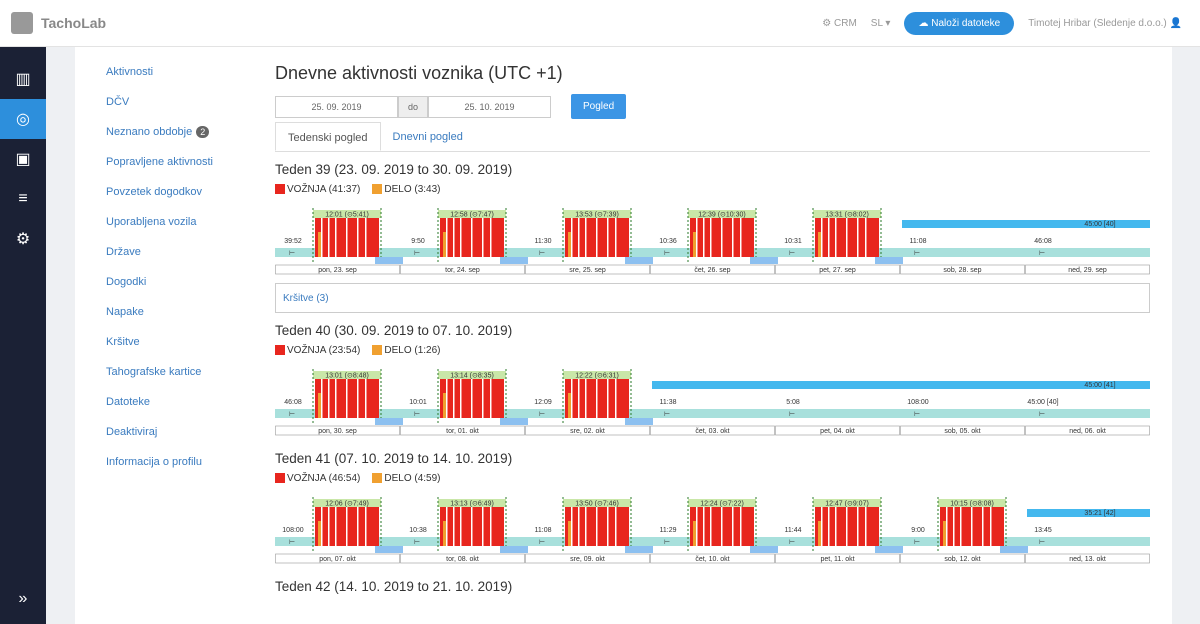 Image resolution: width=1200 pixels, height=624 pixels. I want to click on day-label: pet, 11. okt, so click(837, 559).